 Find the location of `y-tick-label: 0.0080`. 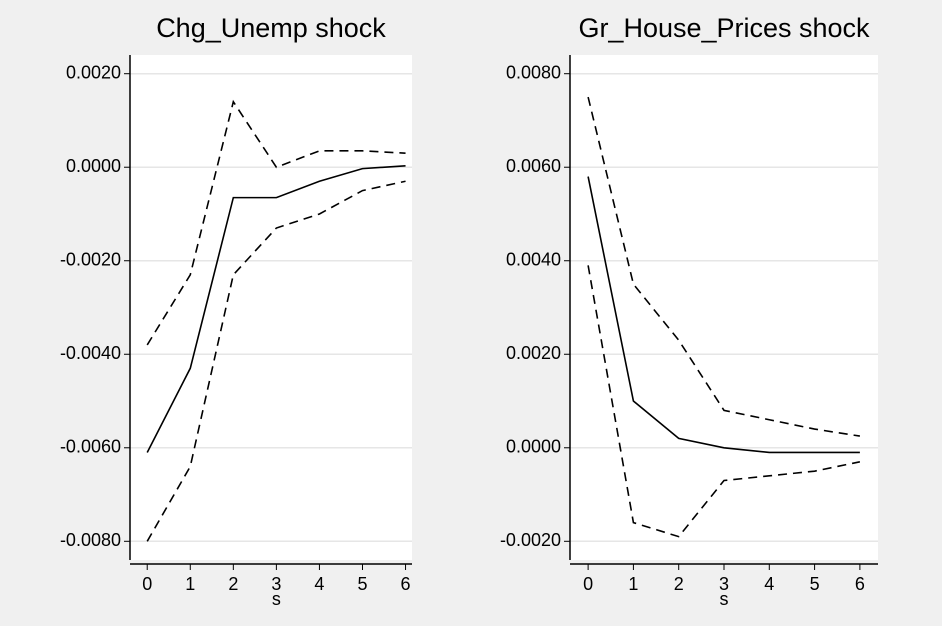

y-tick-label: 0.0080 is located at coordinates (533, 72).